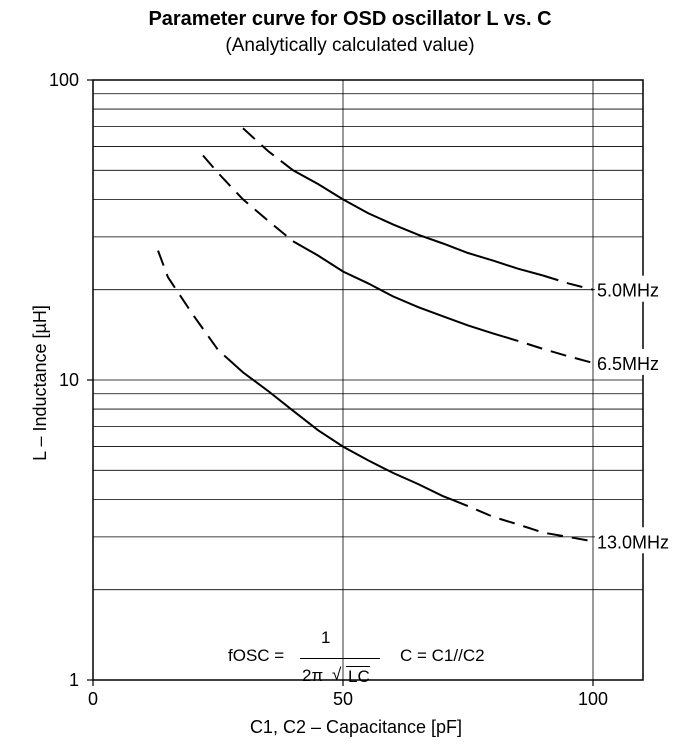 The image size is (700, 746). I want to click on formula-fraction-bar, so click(340, 658).